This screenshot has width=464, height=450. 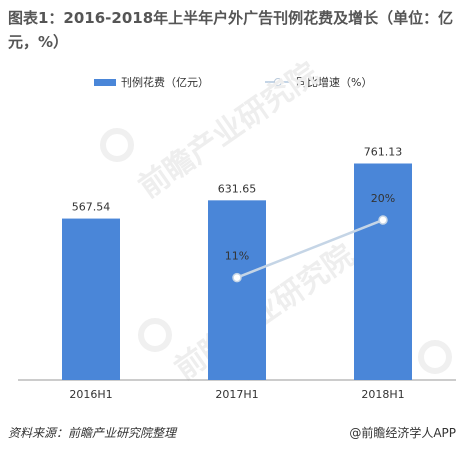 I want to click on brand-credit: @前瞻经济学人APP, so click(x=402, y=433).